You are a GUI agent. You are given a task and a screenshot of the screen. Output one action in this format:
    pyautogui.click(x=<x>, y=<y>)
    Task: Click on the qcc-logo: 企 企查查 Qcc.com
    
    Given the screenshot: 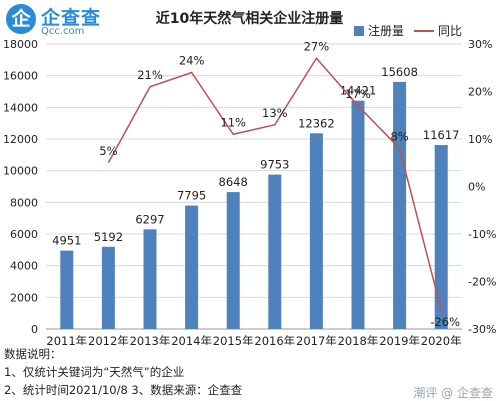 What is the action you would take?
    pyautogui.click(x=62, y=21)
    